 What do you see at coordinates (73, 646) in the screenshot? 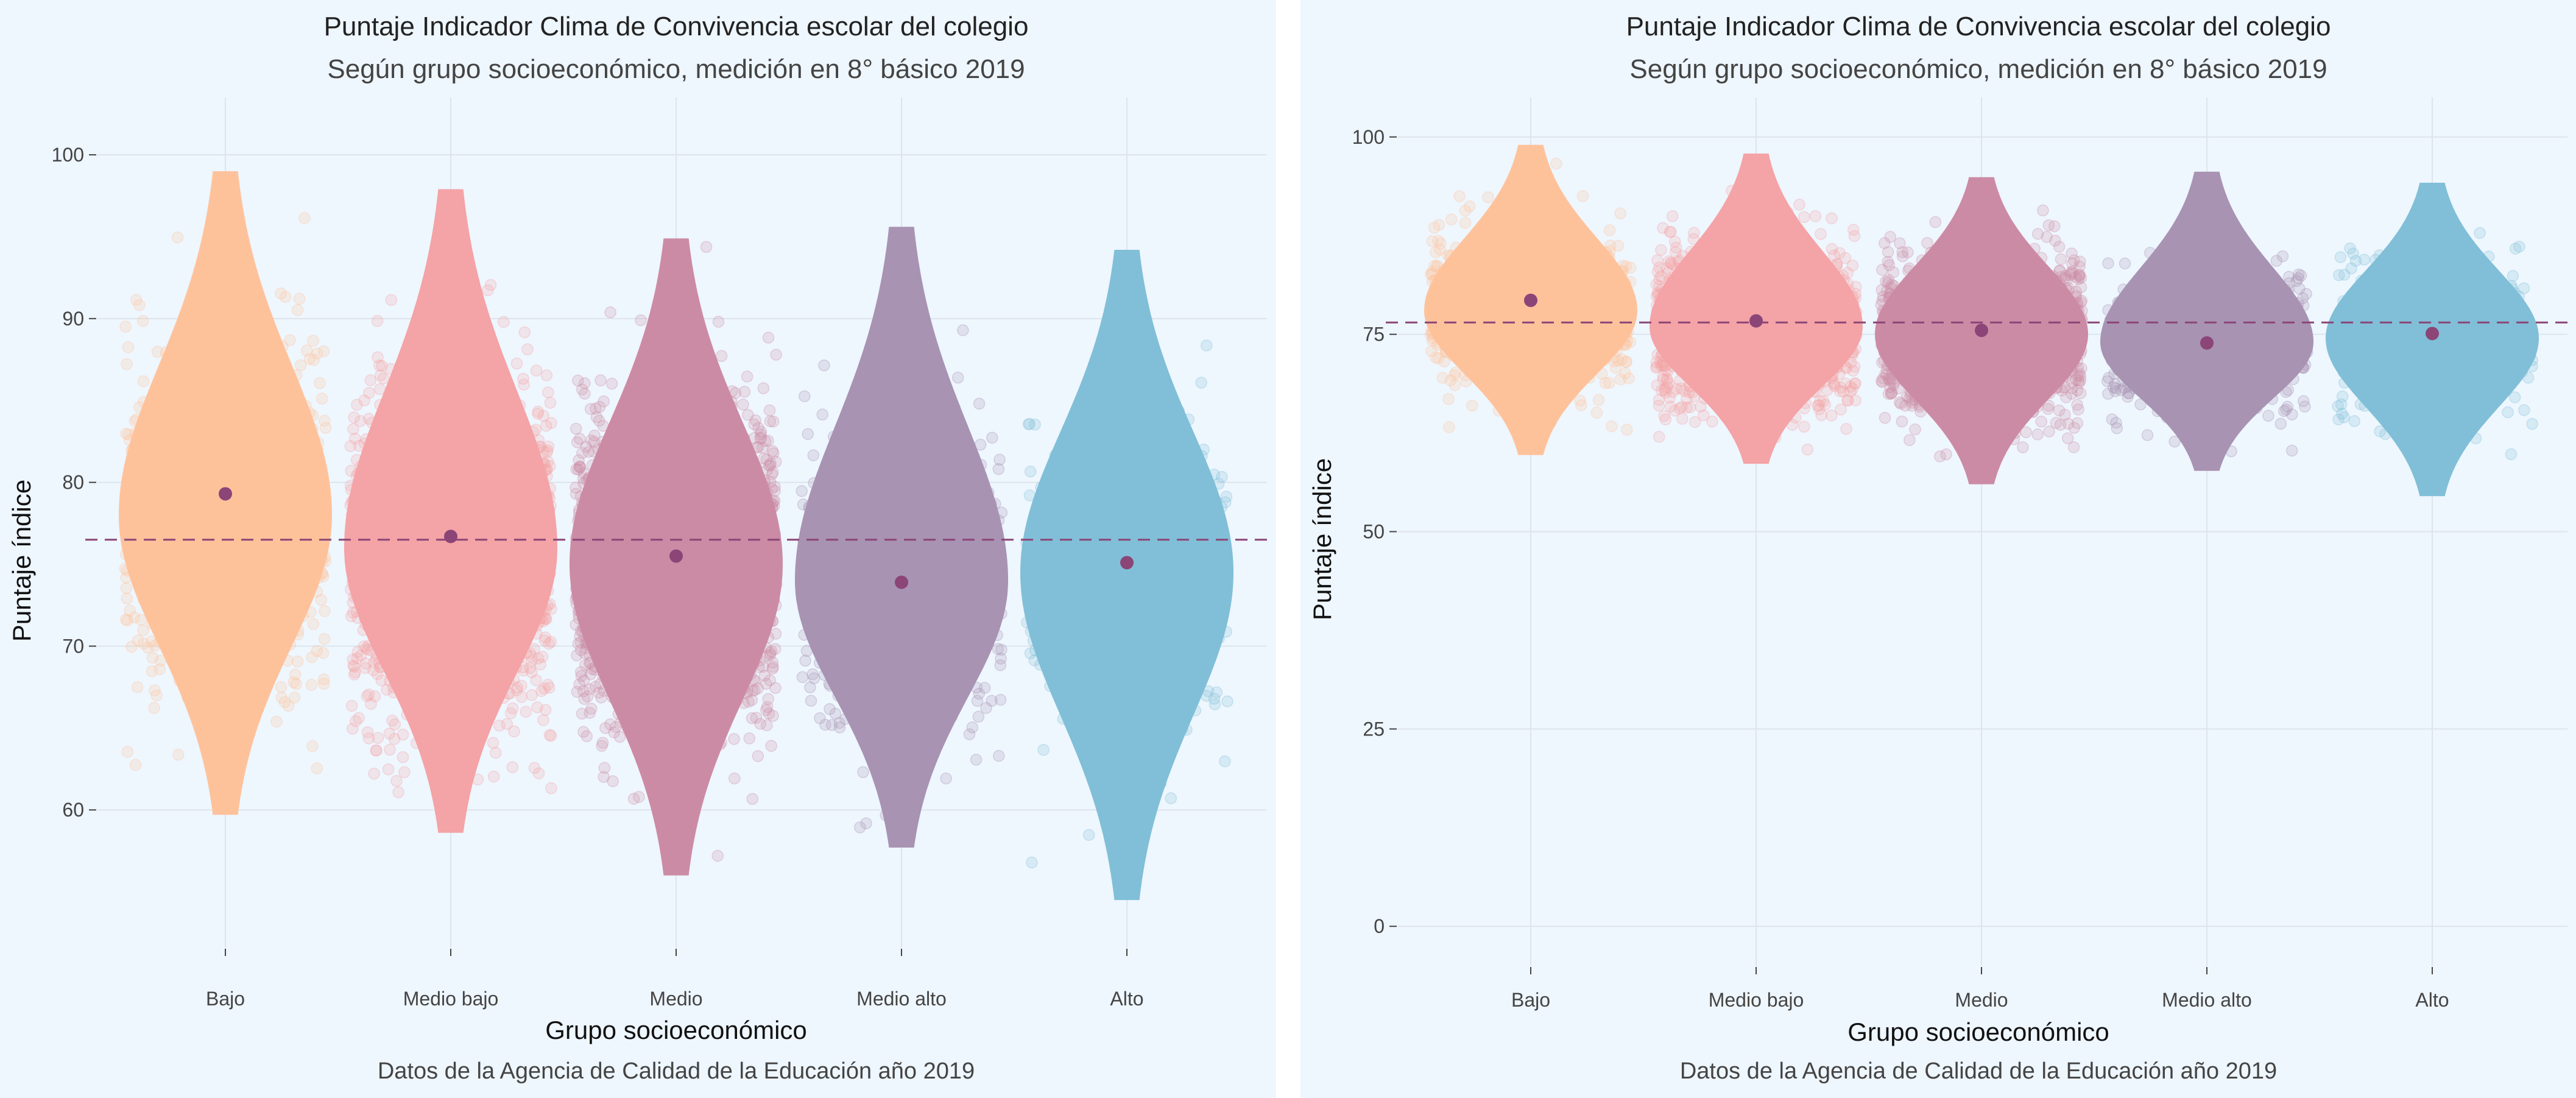
I see `y-tick-label: 70` at bounding box center [73, 646].